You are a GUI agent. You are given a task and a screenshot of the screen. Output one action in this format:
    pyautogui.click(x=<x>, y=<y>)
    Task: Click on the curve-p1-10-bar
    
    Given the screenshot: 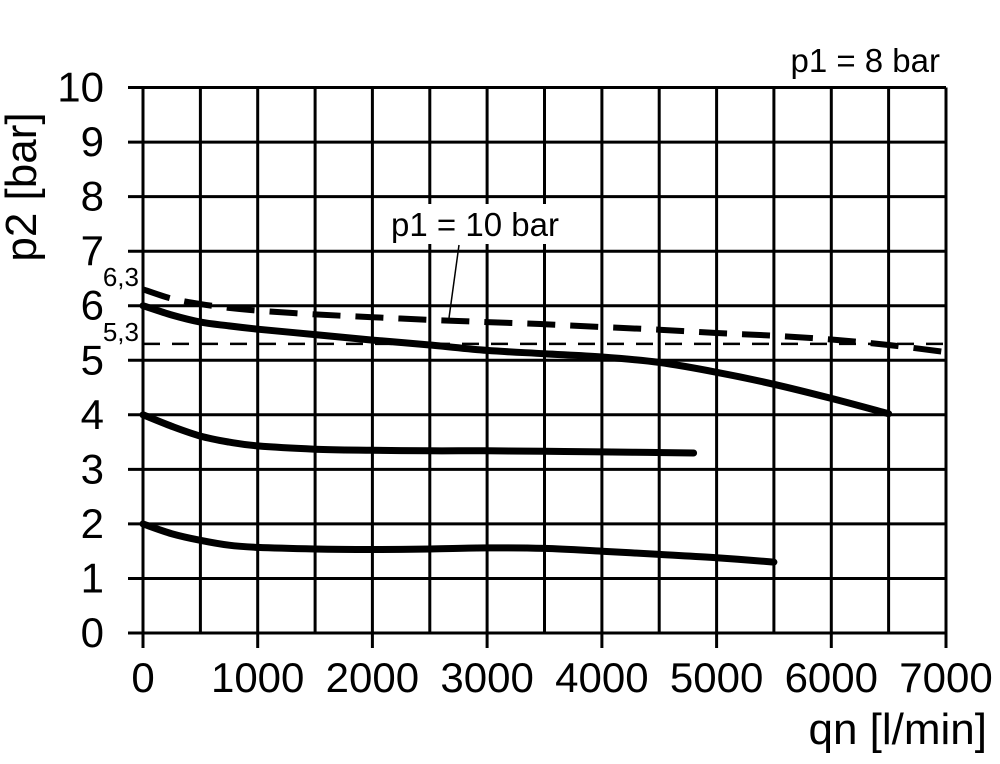 What is the action you would take?
    pyautogui.click(x=544, y=321)
    